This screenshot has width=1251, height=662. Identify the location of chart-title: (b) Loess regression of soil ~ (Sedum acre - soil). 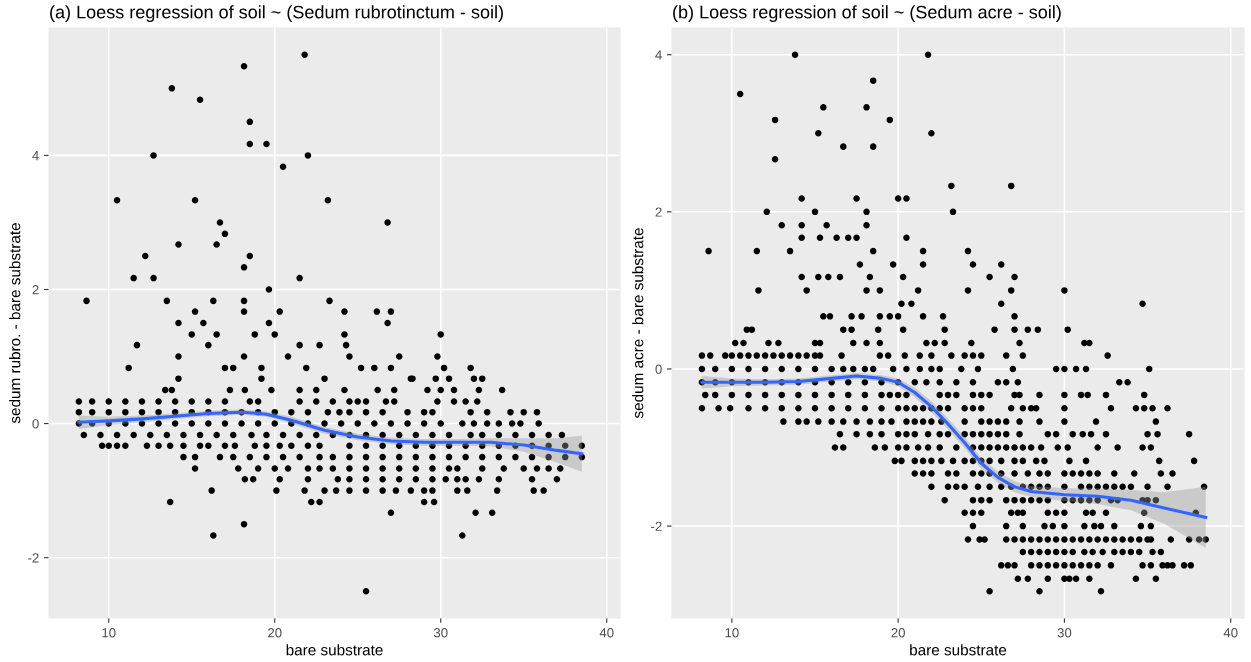
(867, 14).